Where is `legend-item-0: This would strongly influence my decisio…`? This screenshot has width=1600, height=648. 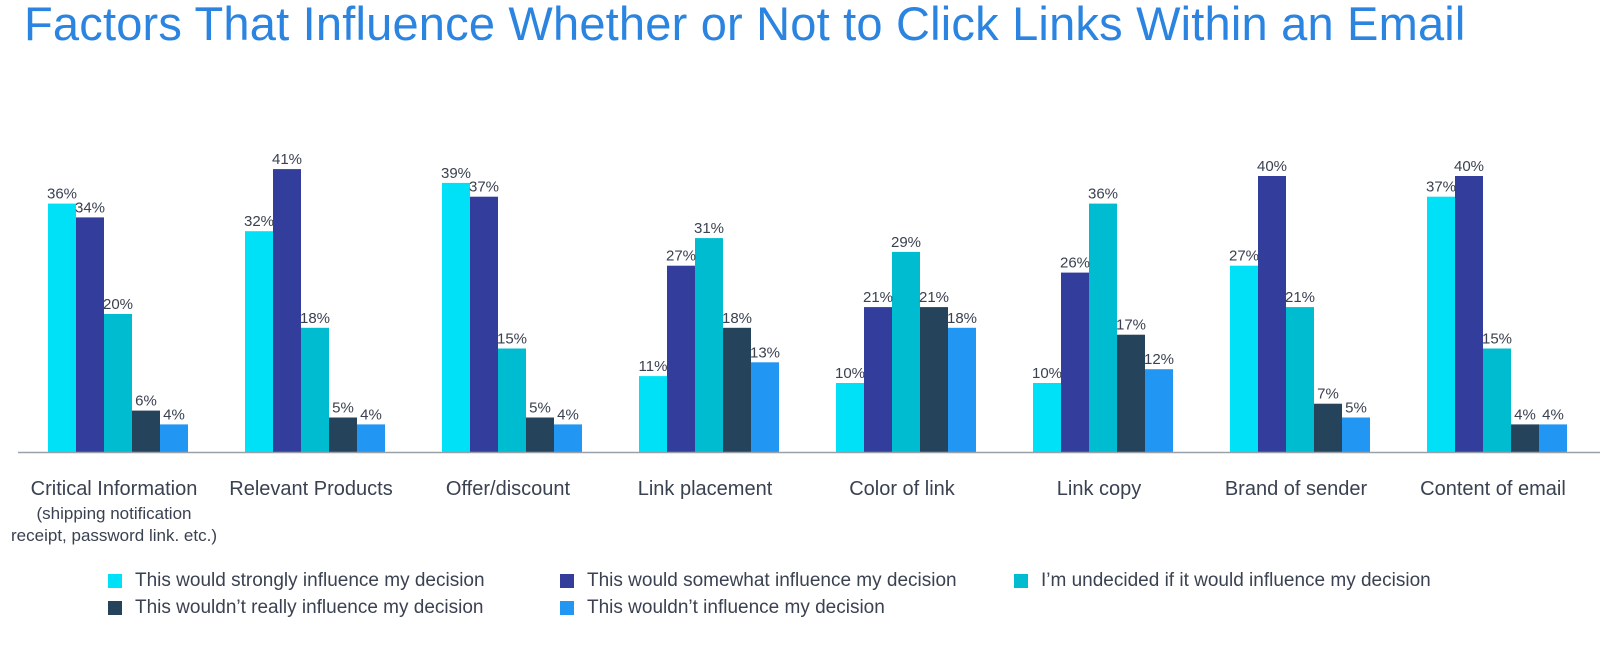 legend-item-0: This would strongly influence my decisio… is located at coordinates (296, 581).